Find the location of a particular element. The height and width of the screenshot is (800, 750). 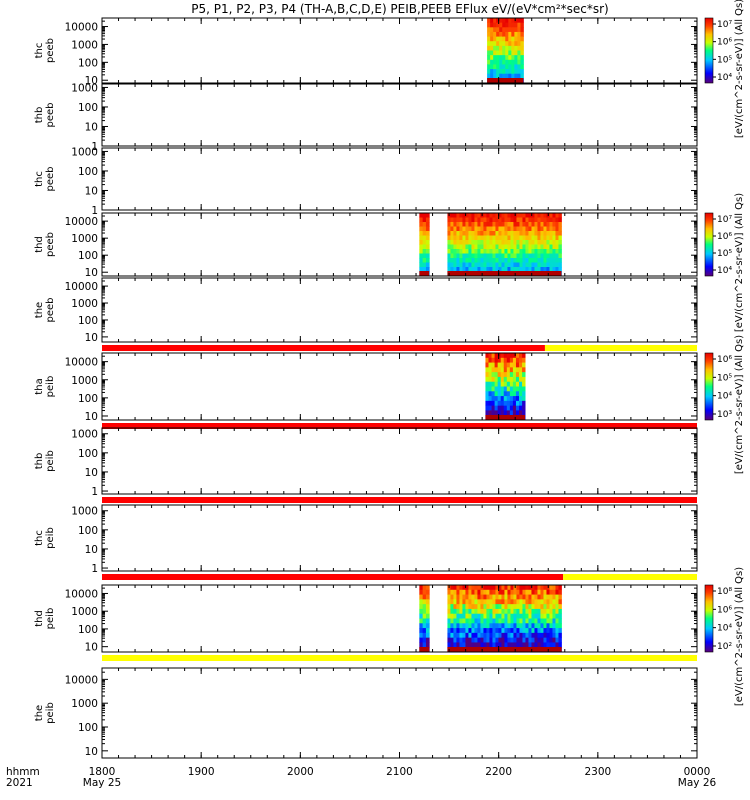

probe-name: thc is located at coordinates (39, 179).